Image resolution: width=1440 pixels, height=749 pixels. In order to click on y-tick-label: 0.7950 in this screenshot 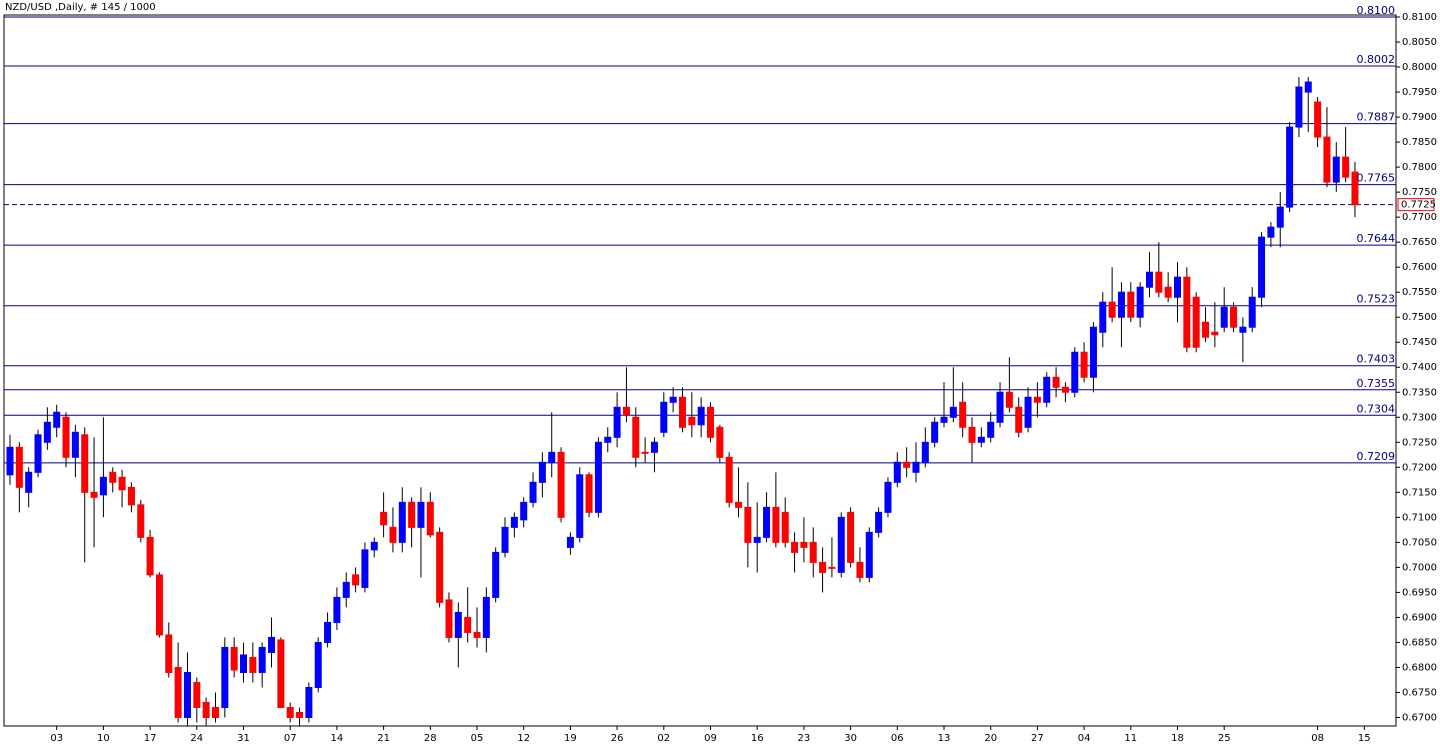, I will do `click(1419, 92)`.